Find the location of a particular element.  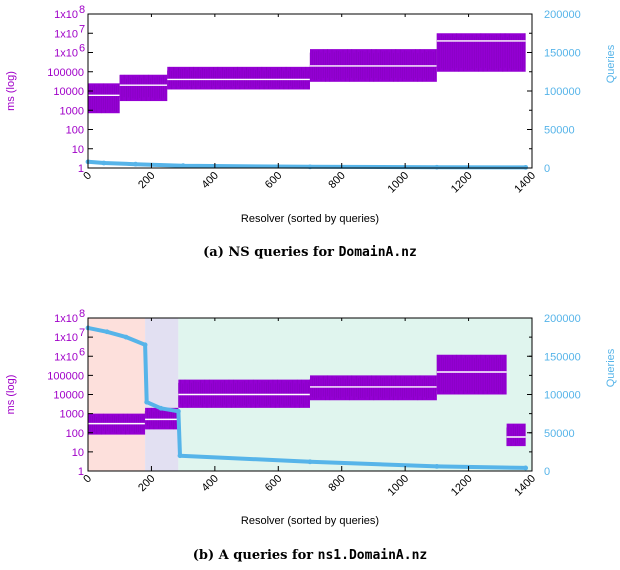

caption-prefix: (a) NS queries for is located at coordinates (270, 252).